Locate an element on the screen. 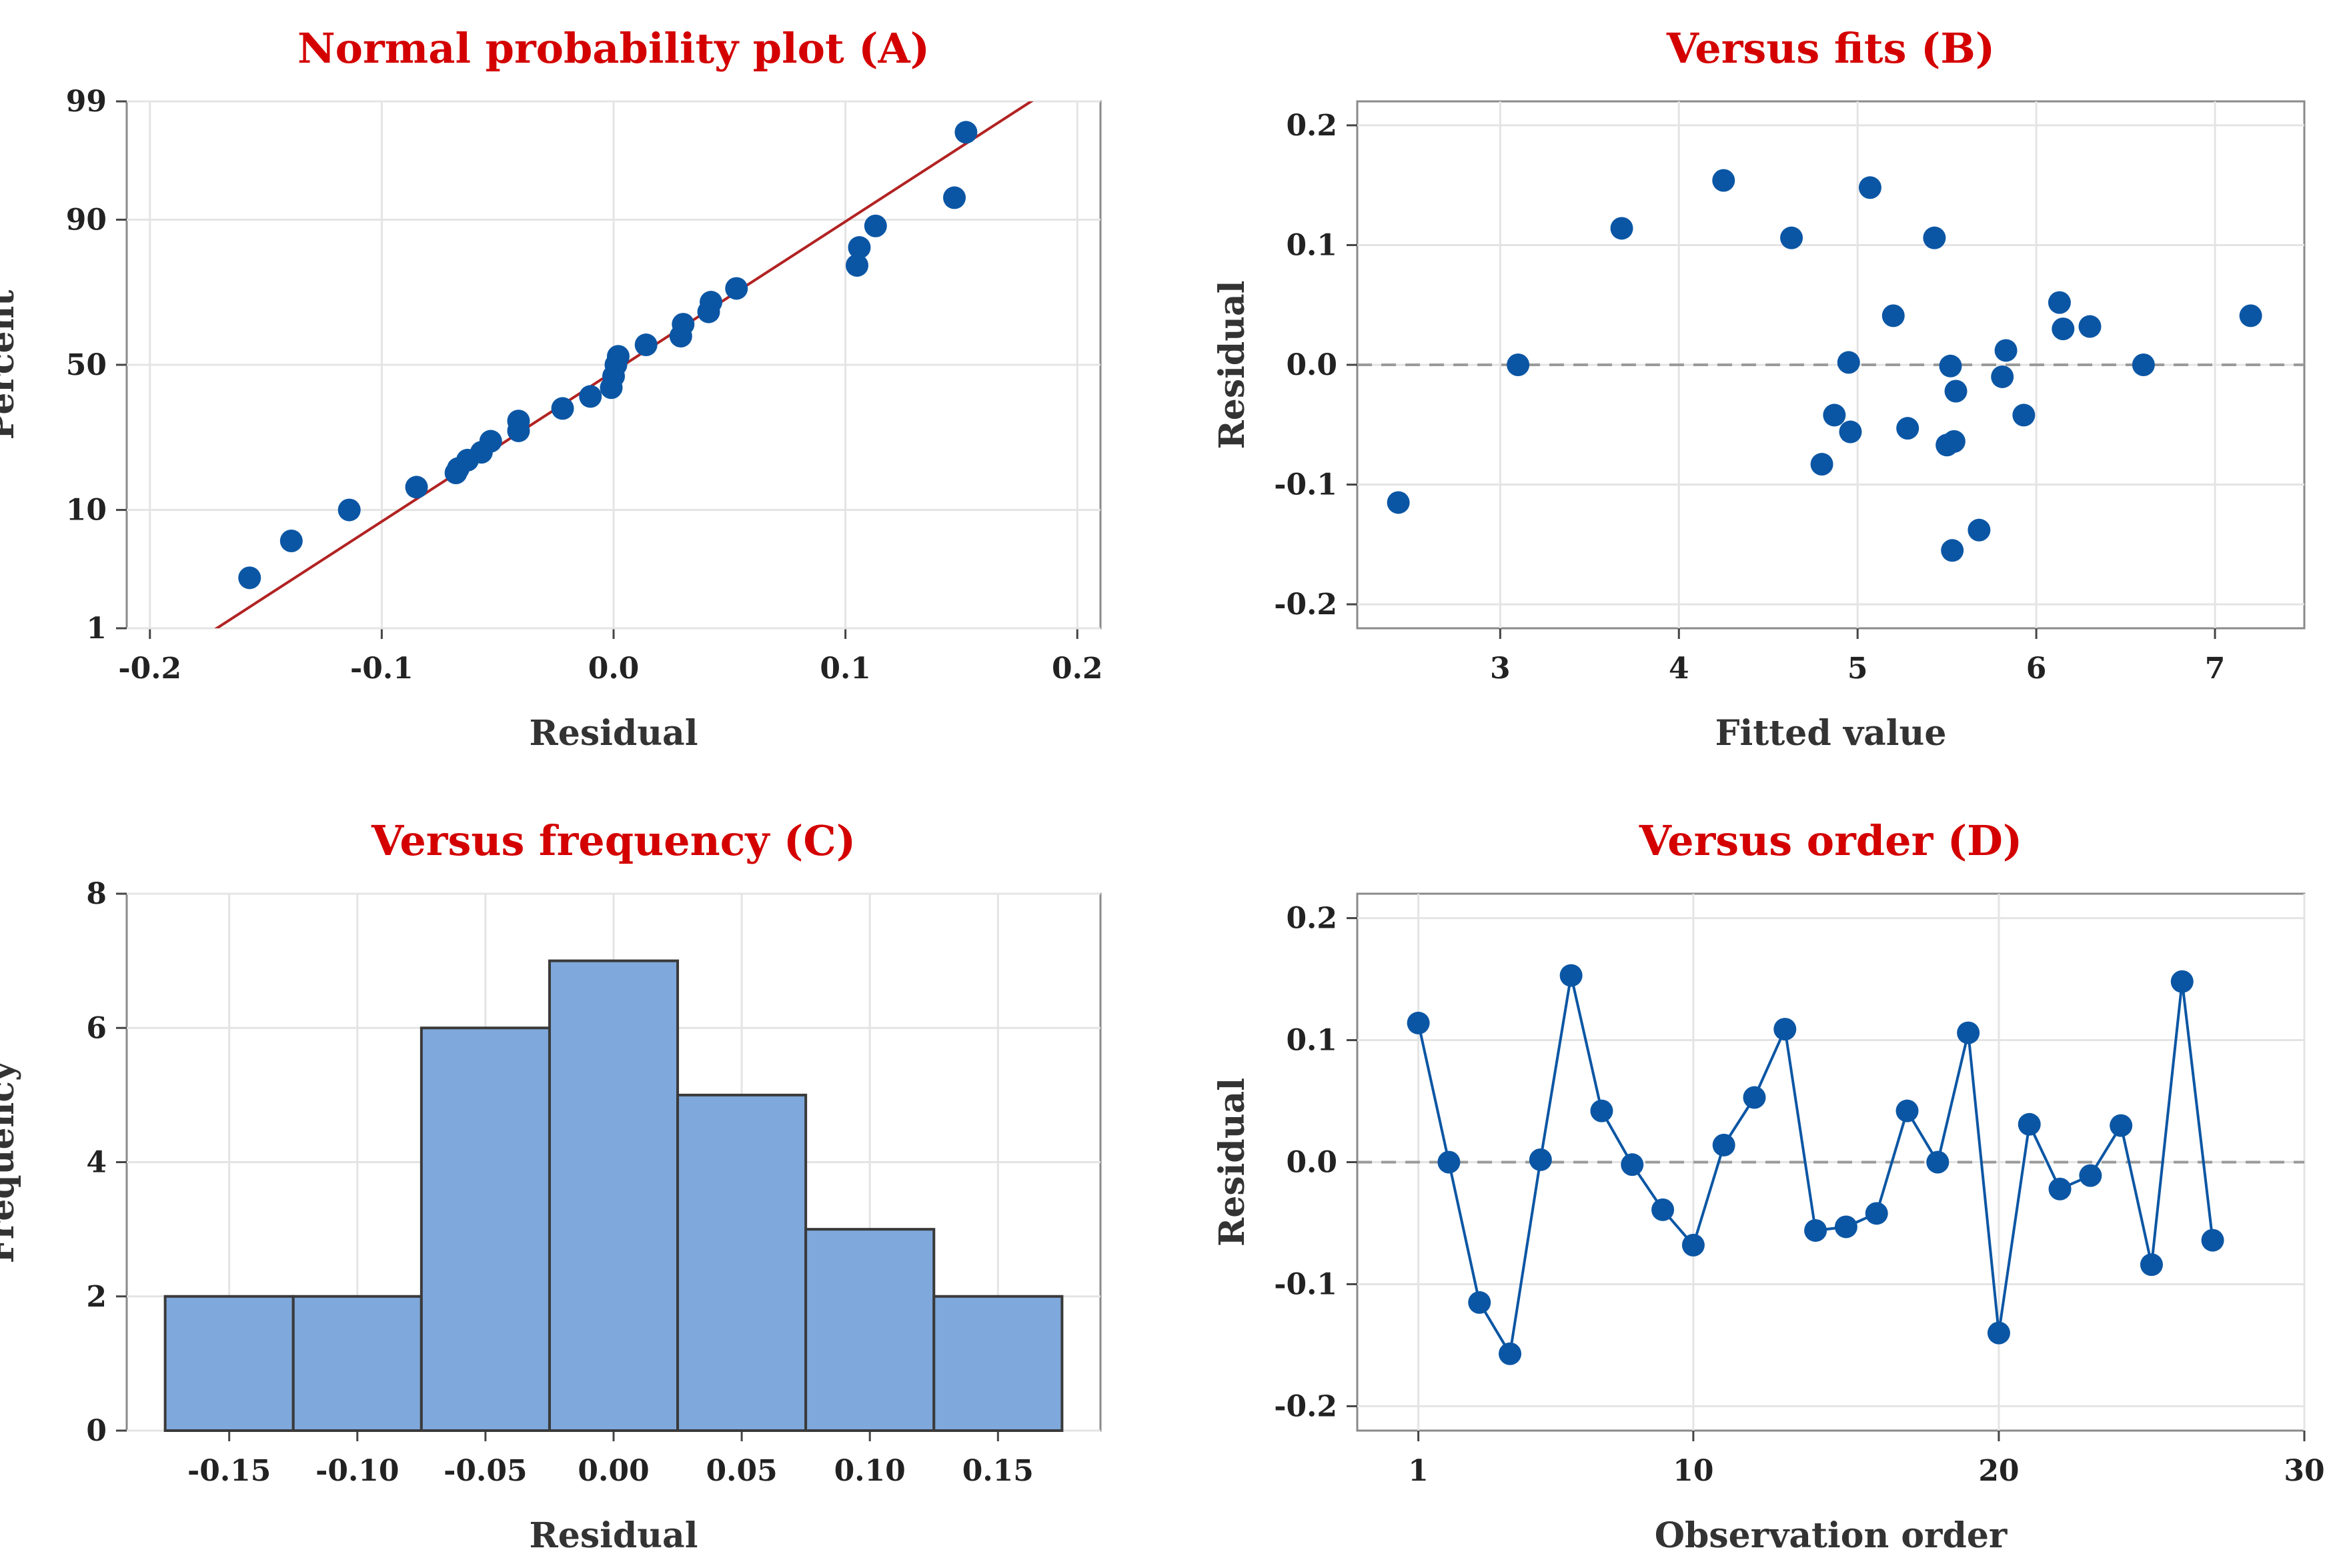 The width and height of the screenshot is (2331, 1568). y-tick-label: 10 is located at coordinates (87, 511).